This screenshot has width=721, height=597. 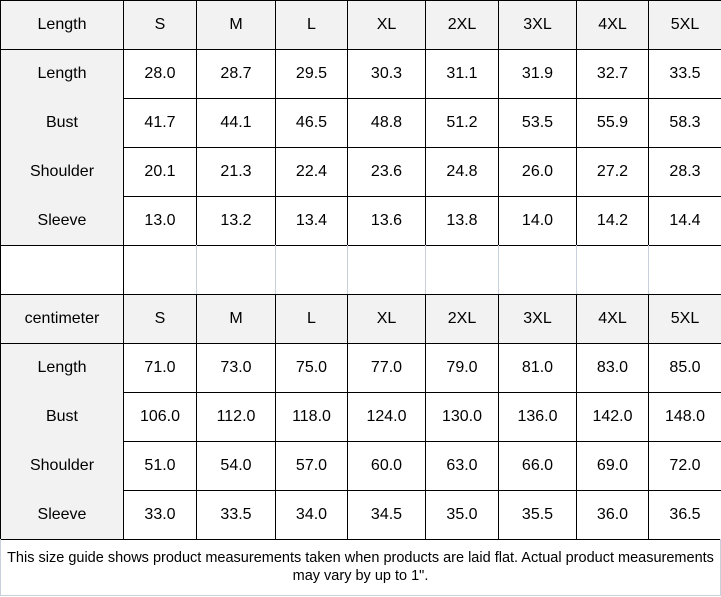 What do you see at coordinates (236, 74) in the screenshot?
I see `measurement-value: 28.7` at bounding box center [236, 74].